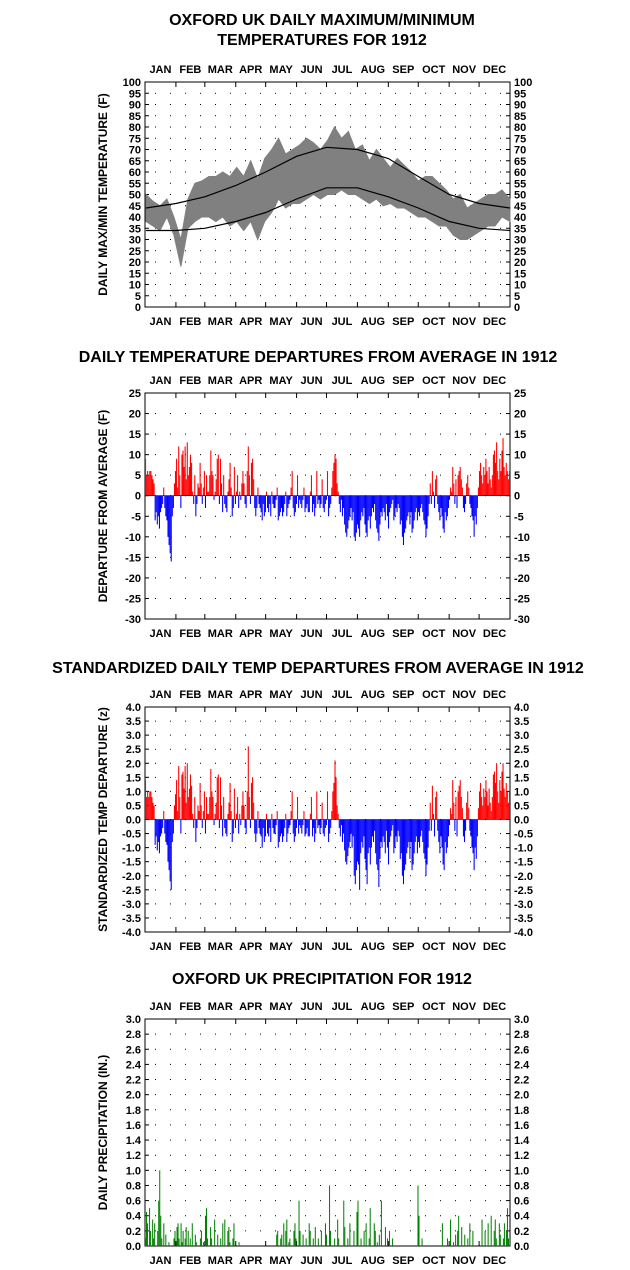 The width and height of the screenshot is (630, 1270). Describe the element at coordinates (521, 764) in the screenshot. I see `y-tick-label-right: 2.0` at that location.